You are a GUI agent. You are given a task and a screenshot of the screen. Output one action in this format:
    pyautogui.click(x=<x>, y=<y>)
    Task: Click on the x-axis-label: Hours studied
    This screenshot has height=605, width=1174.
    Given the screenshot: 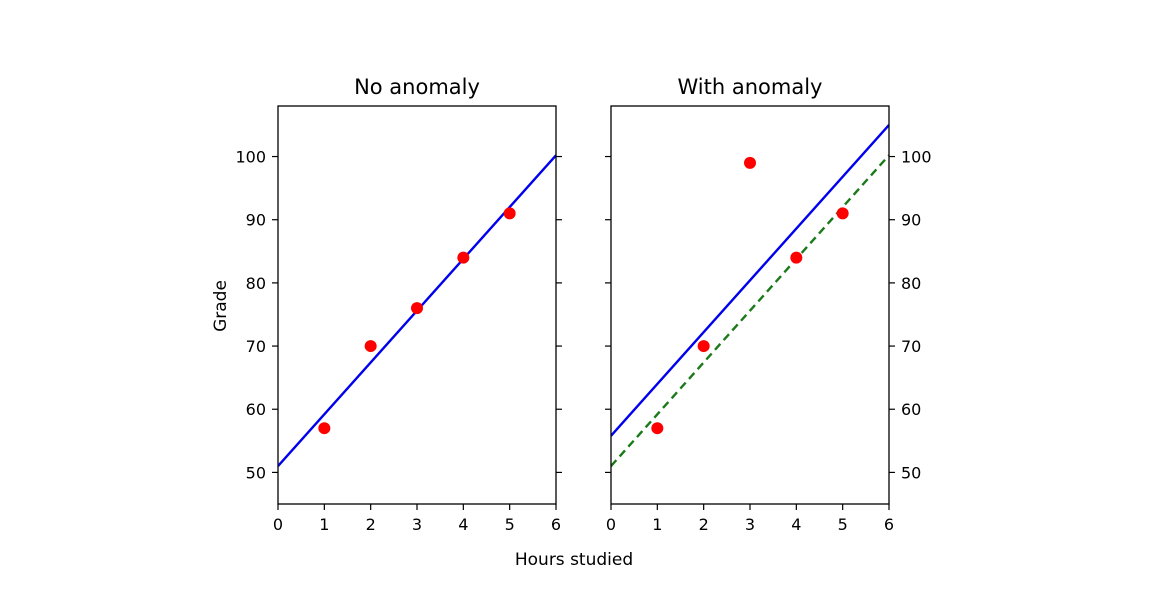 What is the action you would take?
    pyautogui.click(x=574, y=560)
    